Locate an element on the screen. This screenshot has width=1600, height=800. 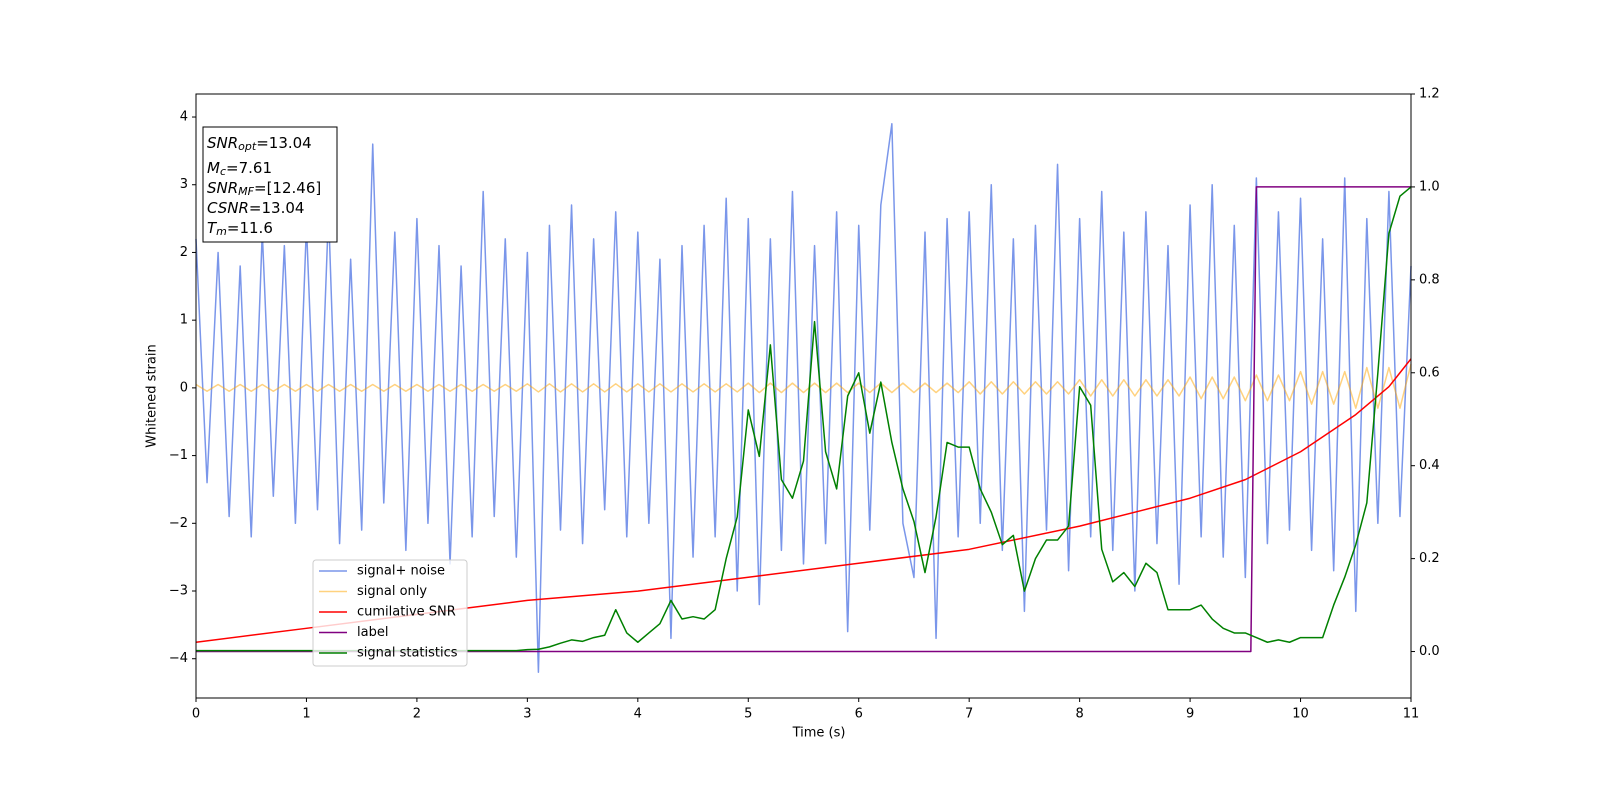
x-tick-label: 10 is located at coordinates (1300, 714).